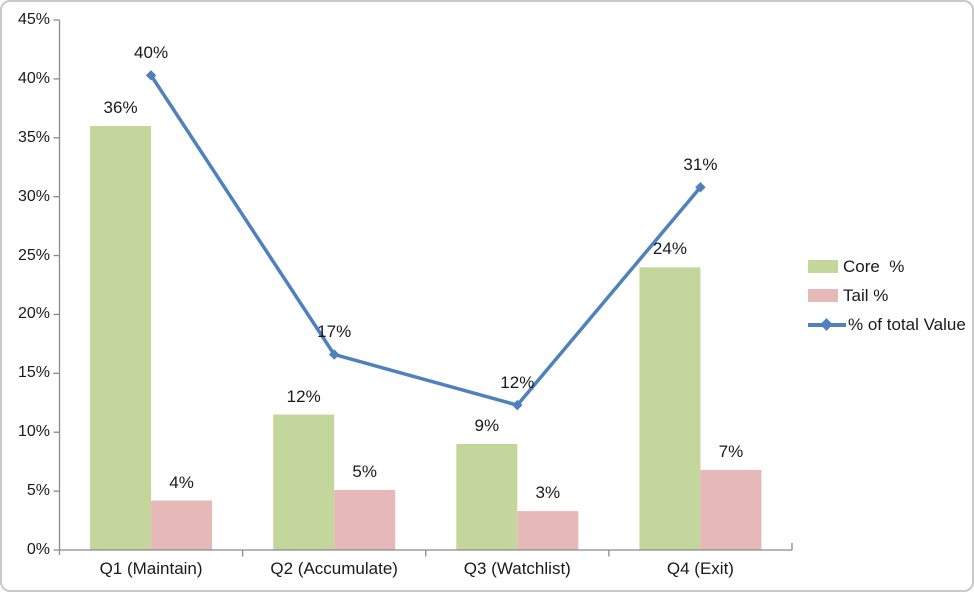  What do you see at coordinates (907, 324) in the screenshot?
I see `legend-label-total-value: % of total Value` at bounding box center [907, 324].